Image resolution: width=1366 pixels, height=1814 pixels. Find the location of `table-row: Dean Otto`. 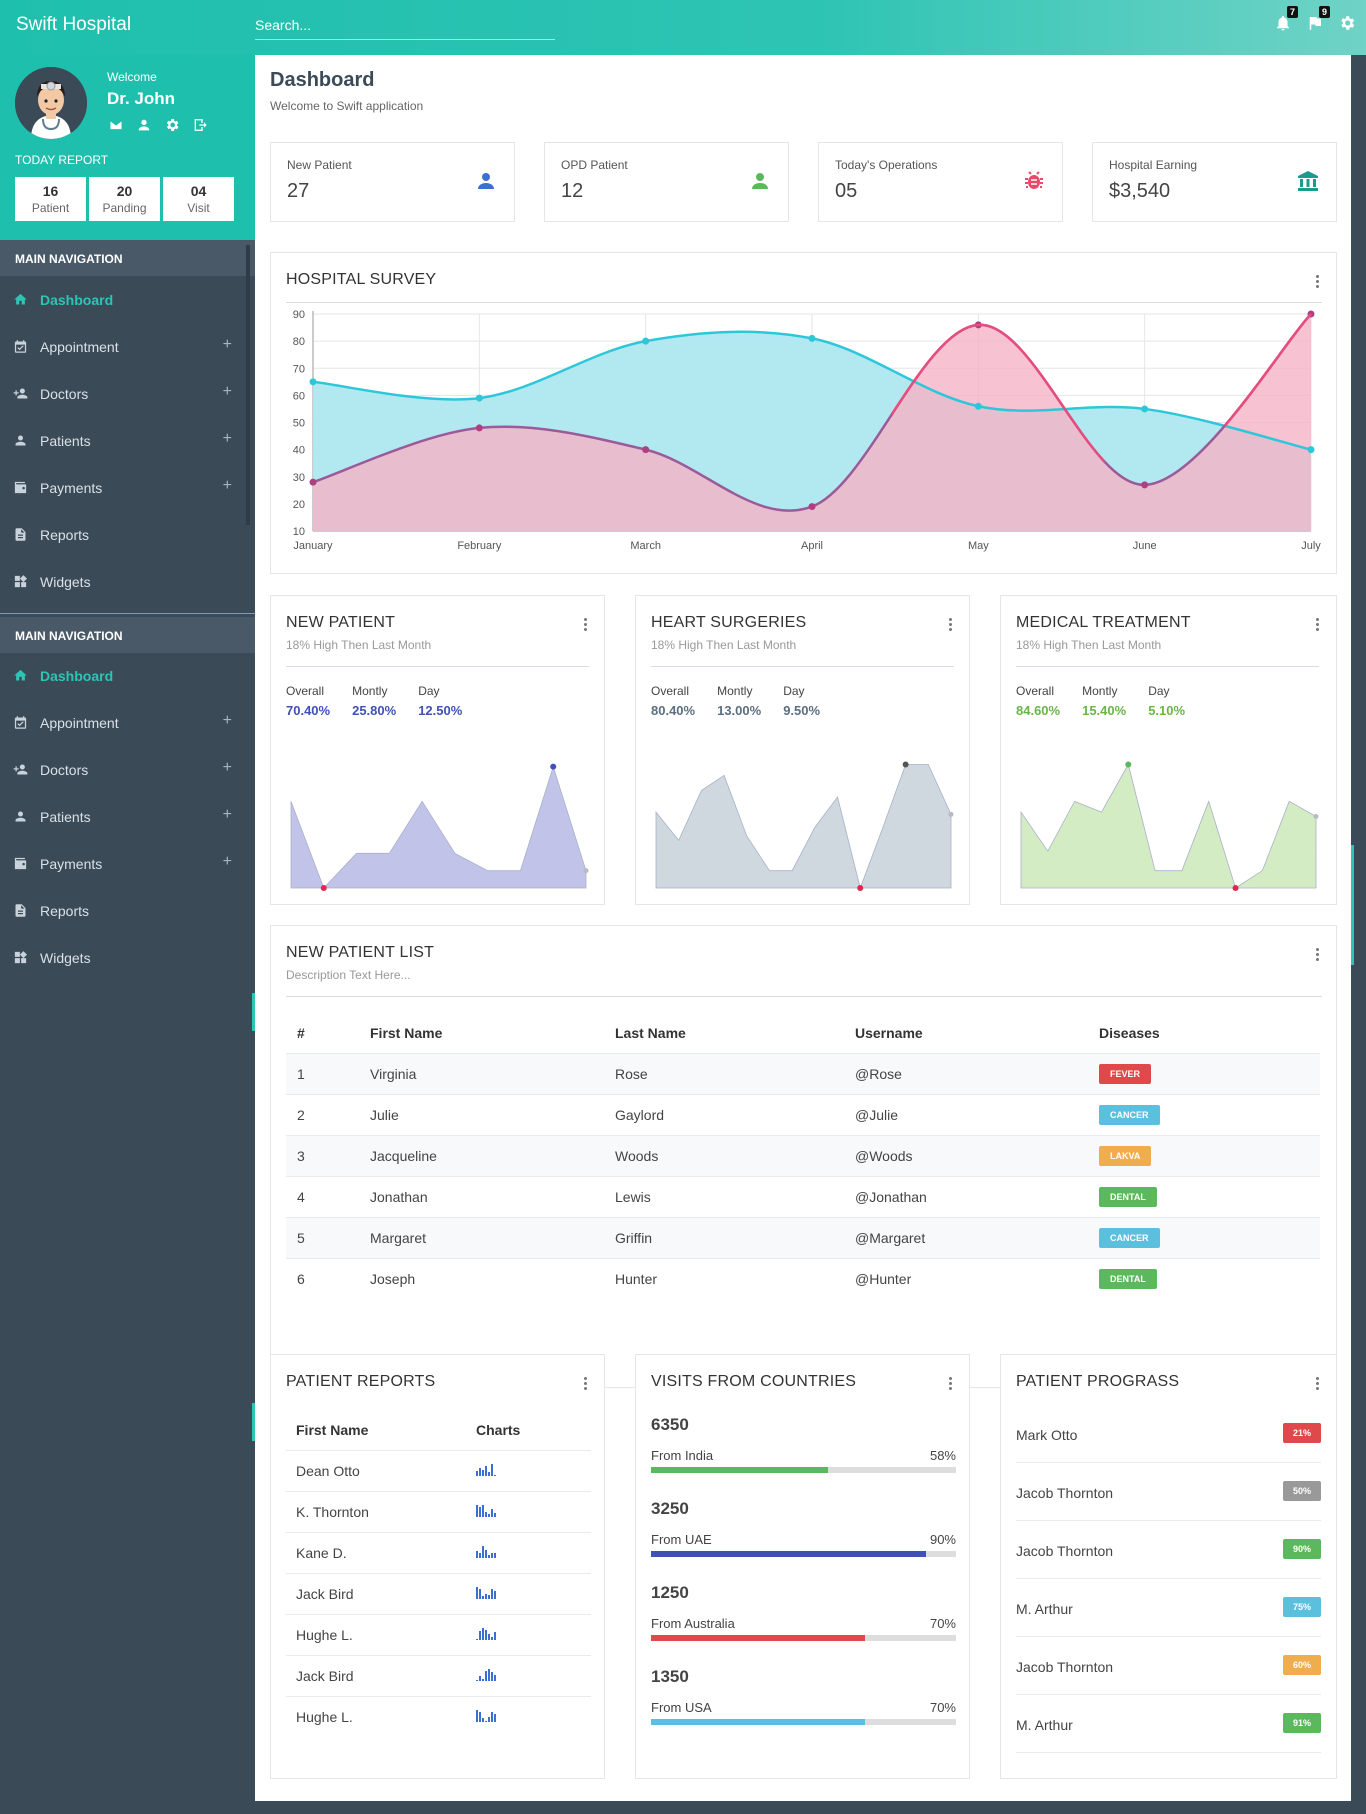

table-row: Dean Otto is located at coordinates (438, 1470).